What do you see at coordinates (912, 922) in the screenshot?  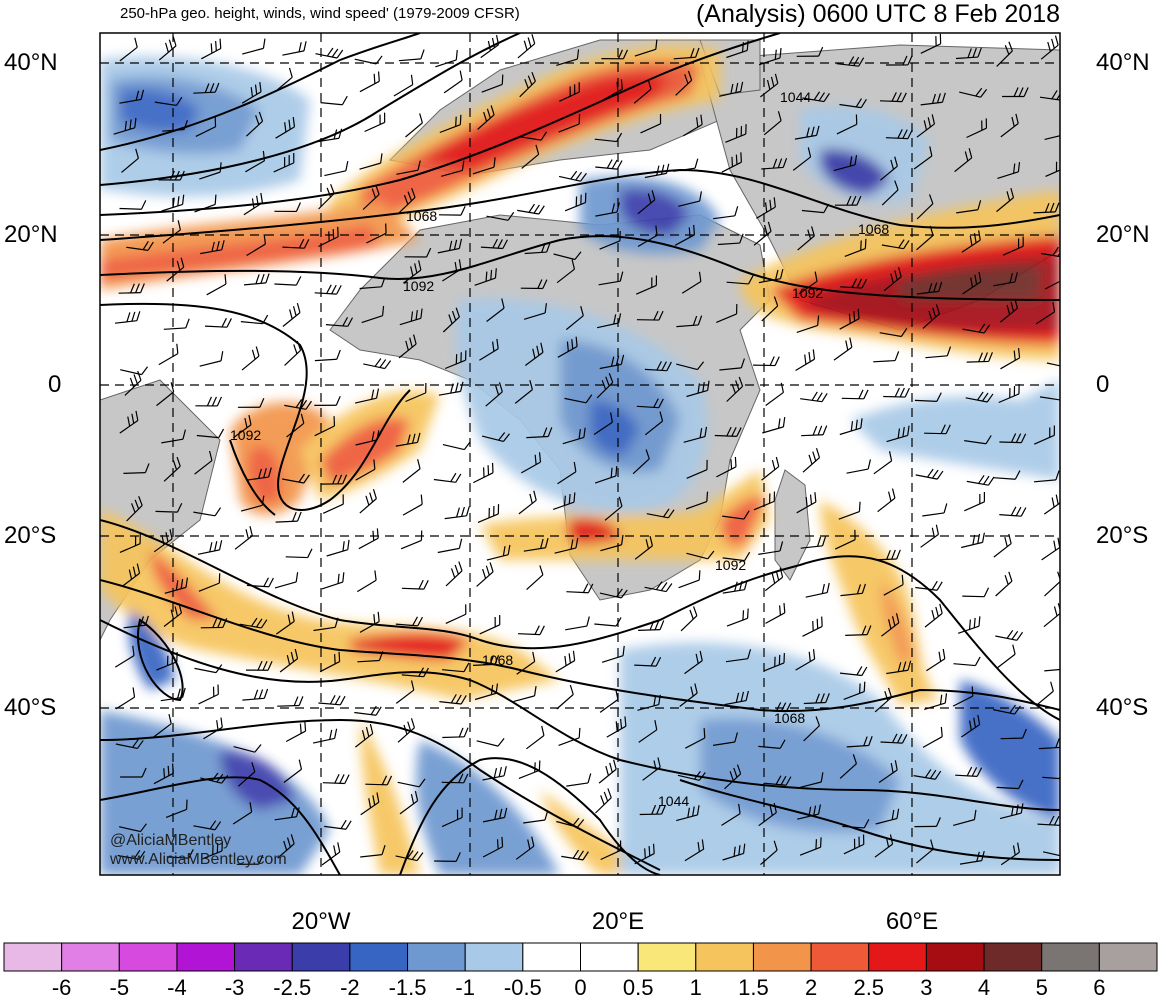 I see `lon-label: 60°E` at bounding box center [912, 922].